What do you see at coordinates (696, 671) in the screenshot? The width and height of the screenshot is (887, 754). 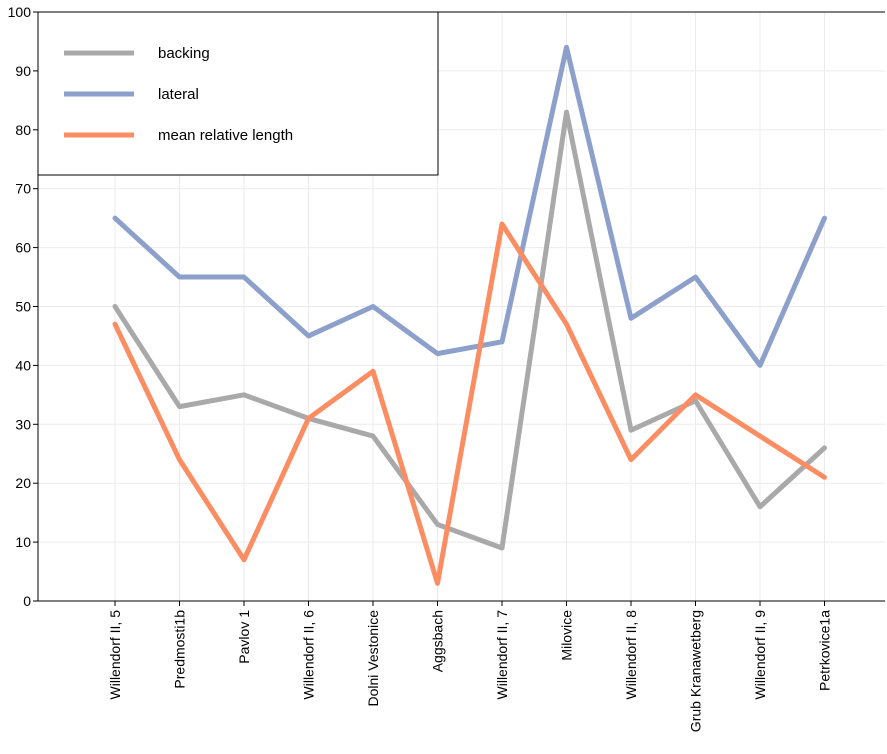 I see `x-tick-label: Grub Kranawetberg` at bounding box center [696, 671].